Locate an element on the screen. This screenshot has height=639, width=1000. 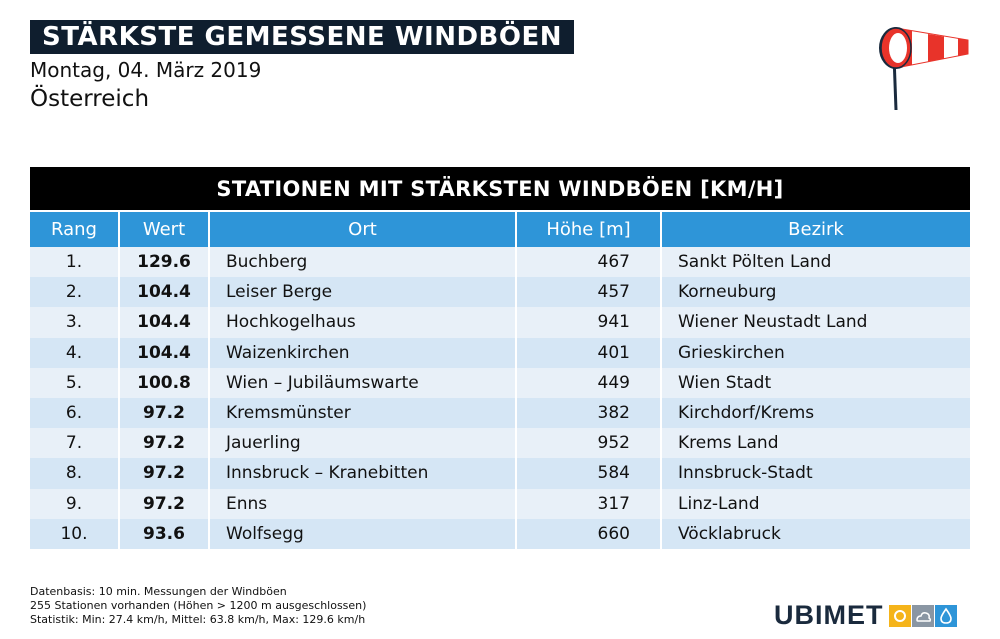
windsock-icon is located at coordinates (924, 69).